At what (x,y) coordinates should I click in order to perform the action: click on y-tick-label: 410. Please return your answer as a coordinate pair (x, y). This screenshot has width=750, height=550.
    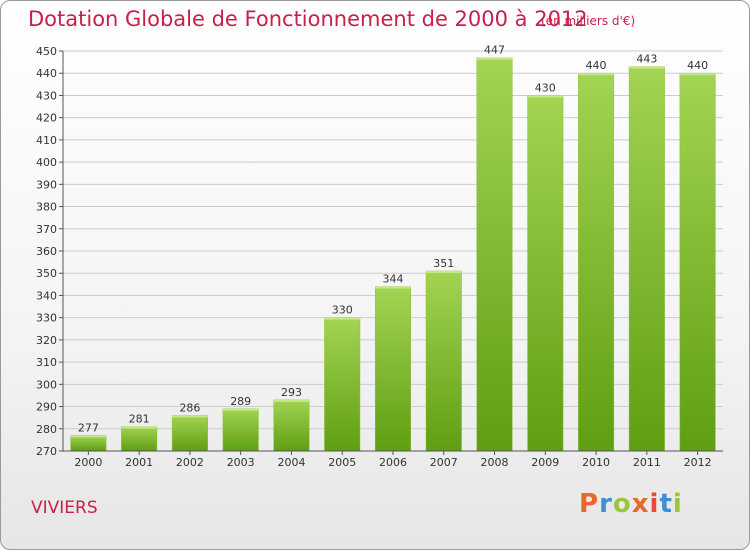
    Looking at the image, I should click on (46, 140).